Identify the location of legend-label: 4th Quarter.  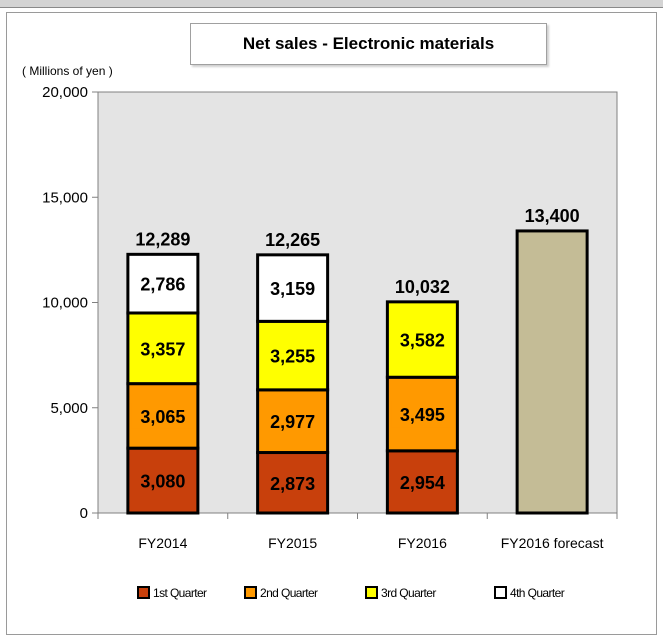
(537, 593).